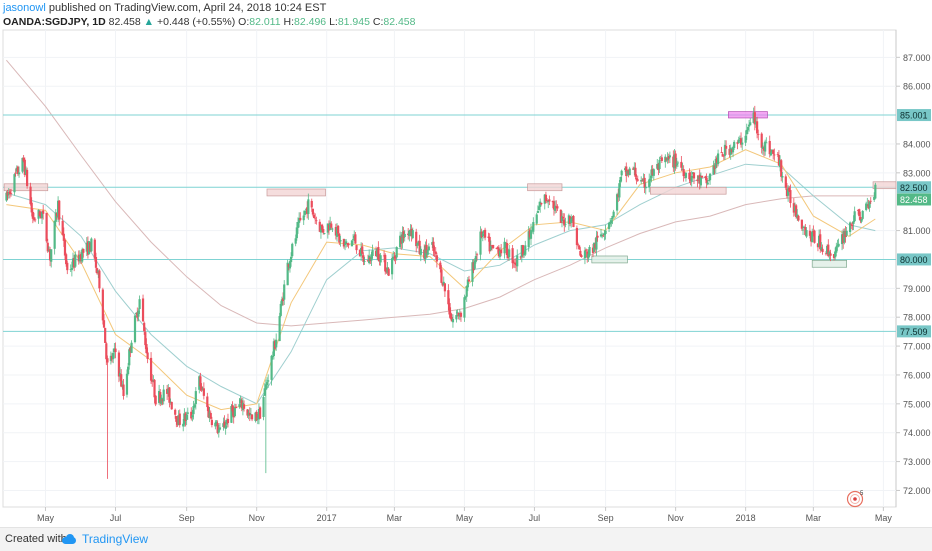 This screenshot has width=932, height=551. I want to click on open-value: 82.011, so click(265, 22).